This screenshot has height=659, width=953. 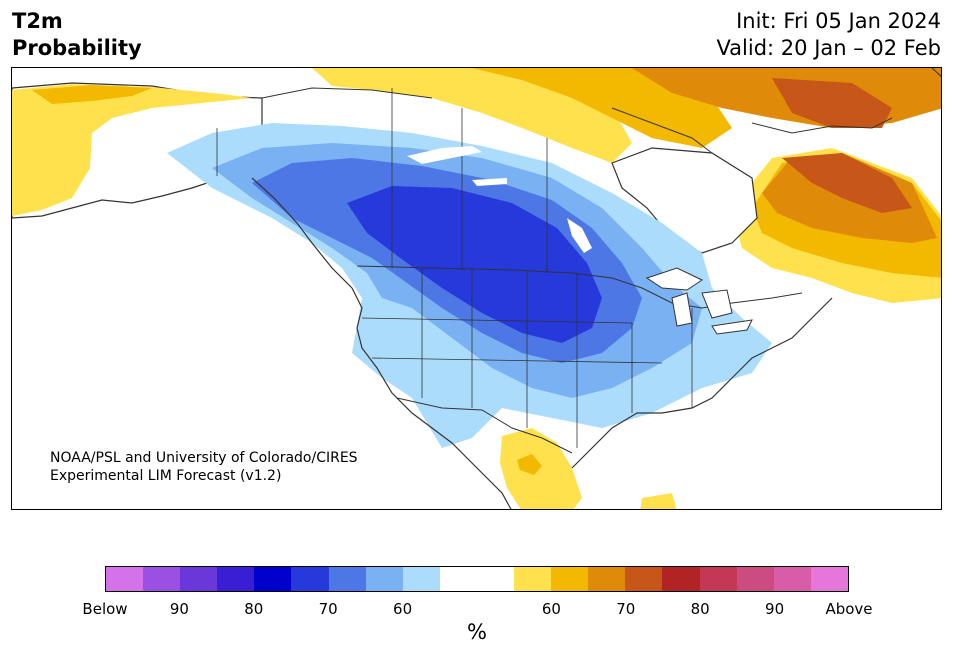 I want to click on hudson-bay, so click(x=684, y=200).